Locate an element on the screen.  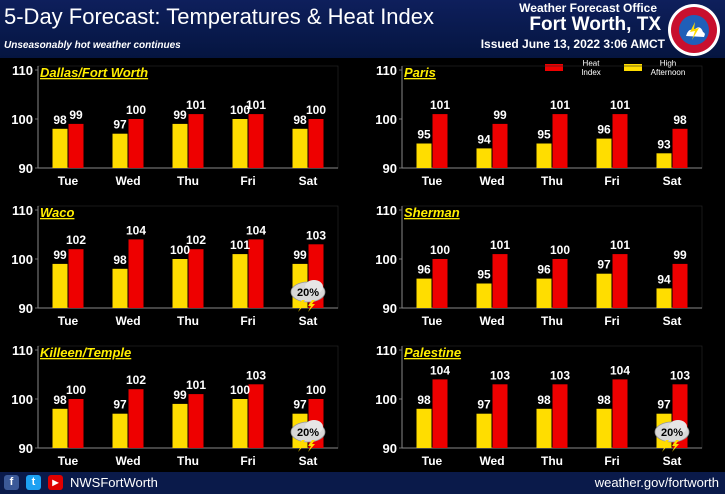
website-link: weather.gov/fortworth is located at coordinates (656, 482).